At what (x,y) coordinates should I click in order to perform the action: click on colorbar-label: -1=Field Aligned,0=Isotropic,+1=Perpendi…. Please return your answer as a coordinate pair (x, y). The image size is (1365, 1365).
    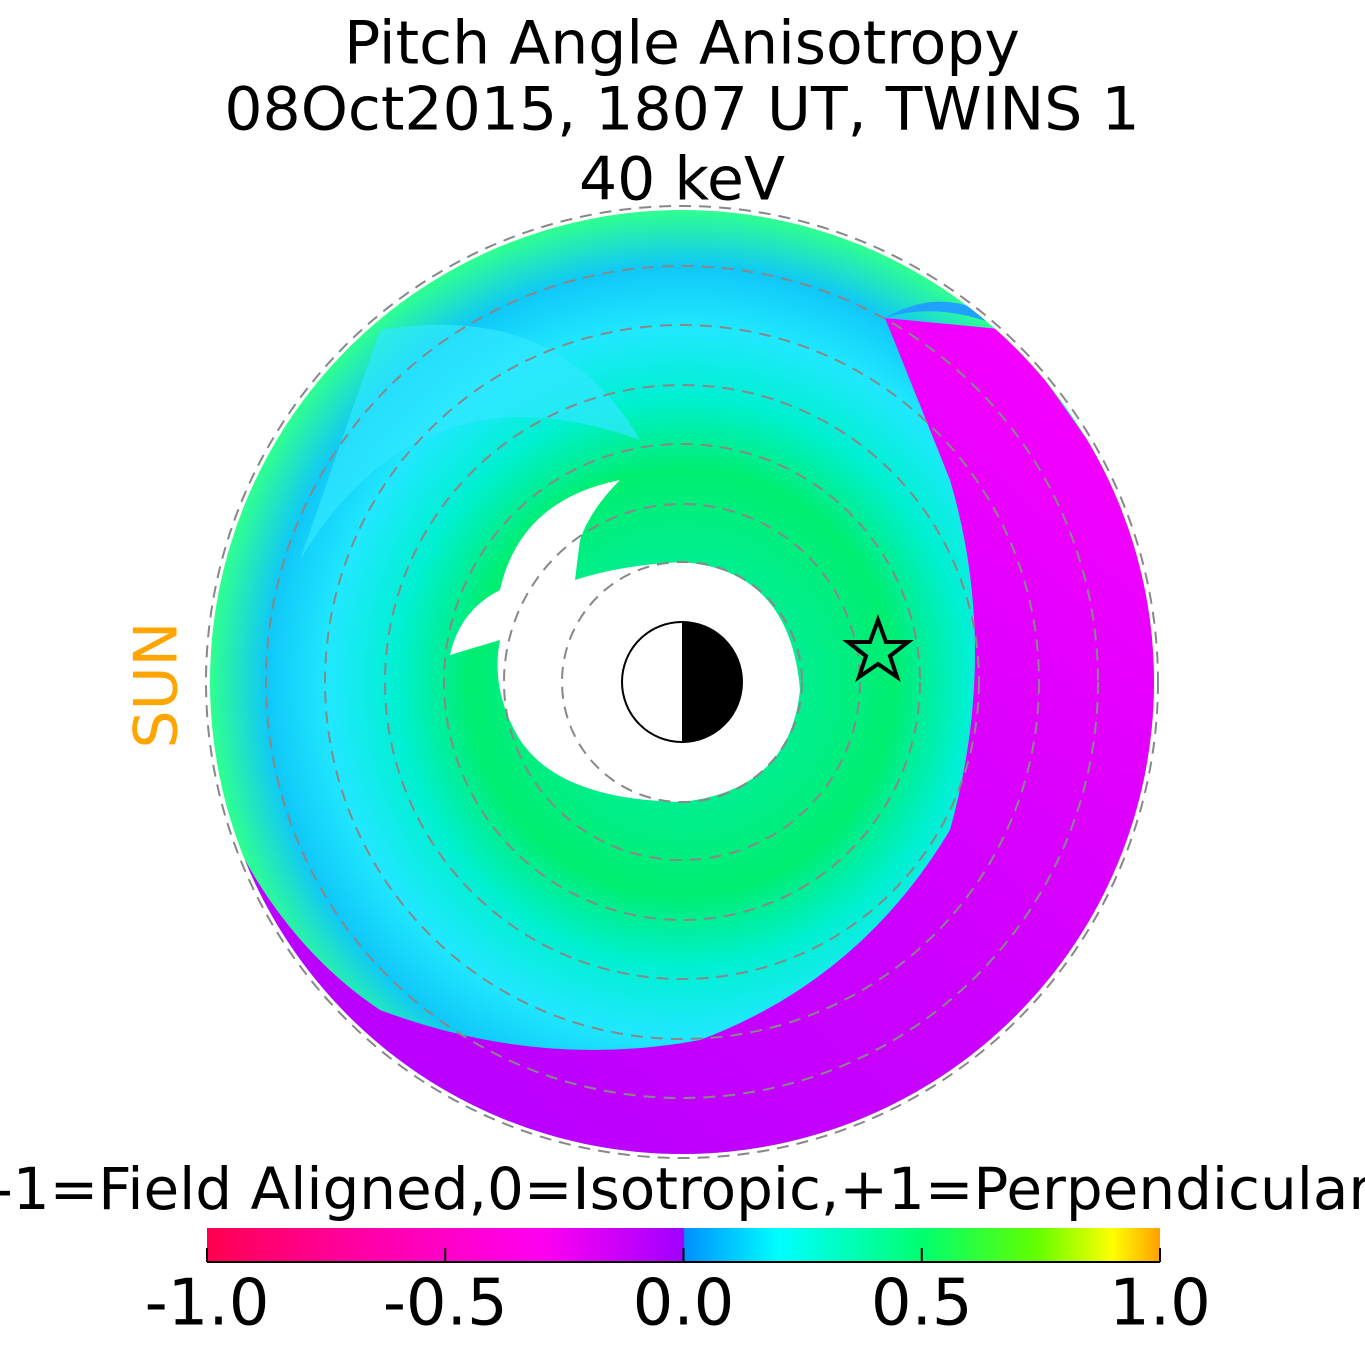
    Looking at the image, I should click on (682, 1189).